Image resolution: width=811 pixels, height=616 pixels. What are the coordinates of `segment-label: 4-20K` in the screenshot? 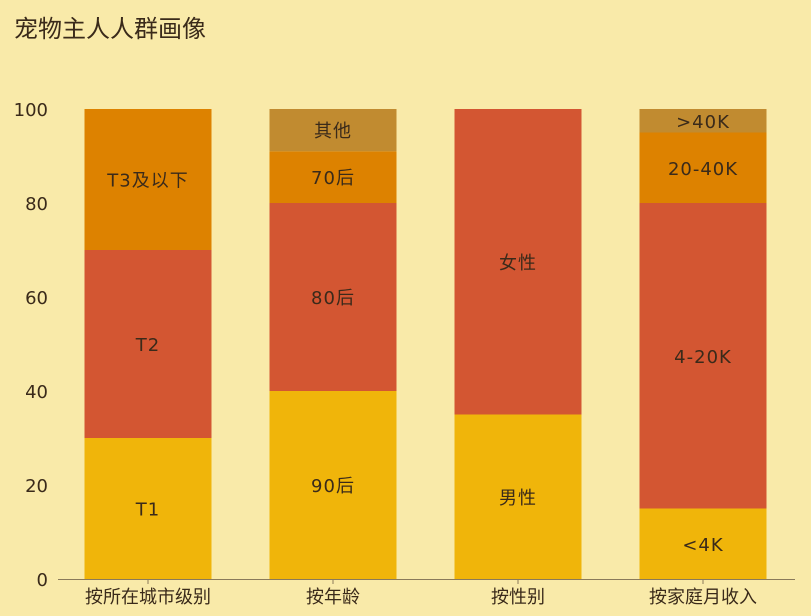 It's located at (703, 357).